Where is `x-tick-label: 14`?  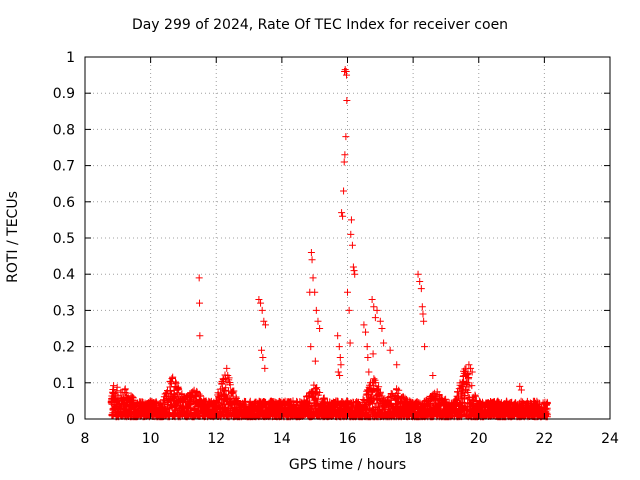
x-tick-label: 14 is located at coordinates (282, 439).